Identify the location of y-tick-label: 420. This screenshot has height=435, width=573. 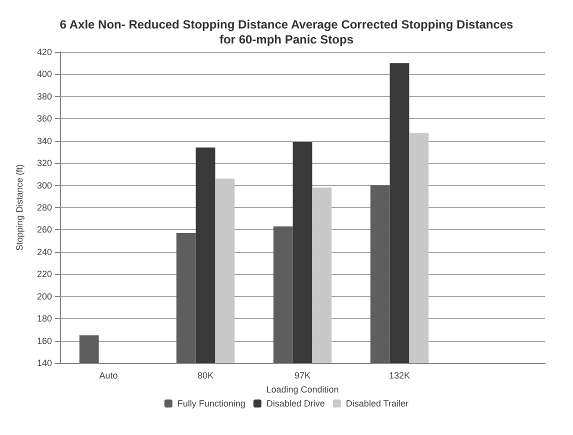
(44, 52).